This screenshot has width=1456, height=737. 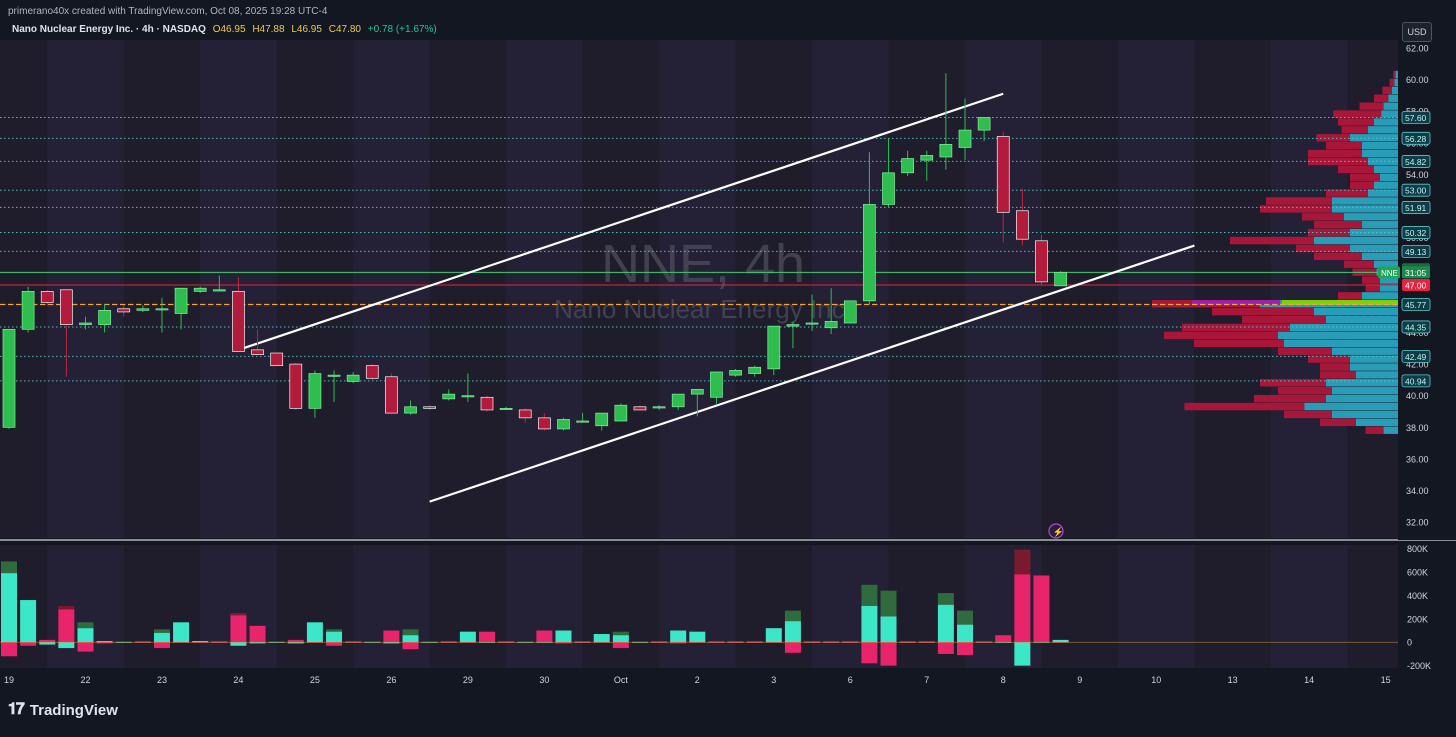 What do you see at coordinates (1233, 680) in the screenshot?
I see `time-tick-label: 13` at bounding box center [1233, 680].